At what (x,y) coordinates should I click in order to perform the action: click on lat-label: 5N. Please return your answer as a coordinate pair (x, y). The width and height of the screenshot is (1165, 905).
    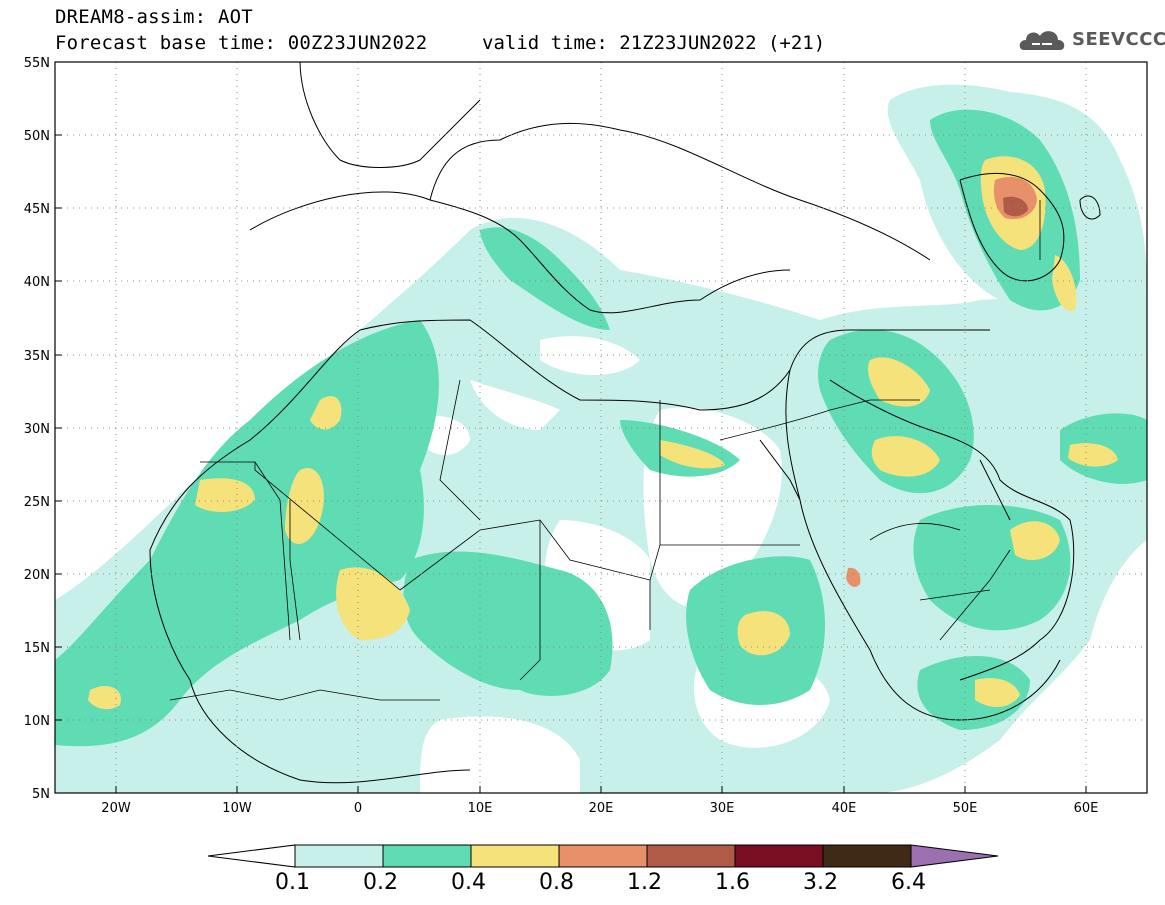
    Looking at the image, I should click on (41, 794).